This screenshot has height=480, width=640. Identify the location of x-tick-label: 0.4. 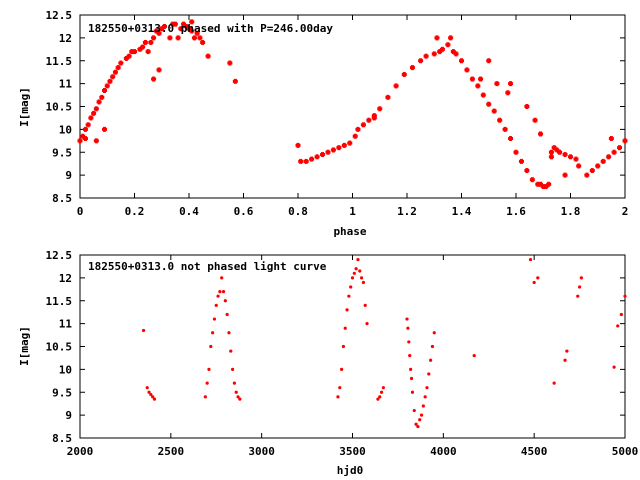
(189, 211).